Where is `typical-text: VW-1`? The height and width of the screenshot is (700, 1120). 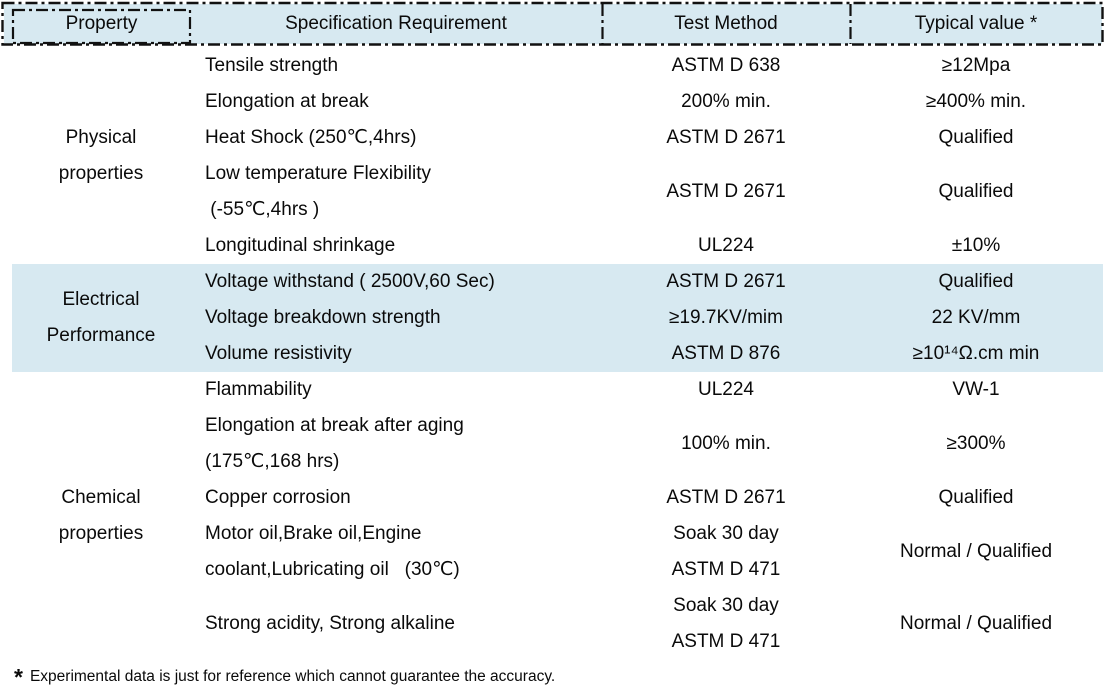 typical-text: VW-1 is located at coordinates (976, 389).